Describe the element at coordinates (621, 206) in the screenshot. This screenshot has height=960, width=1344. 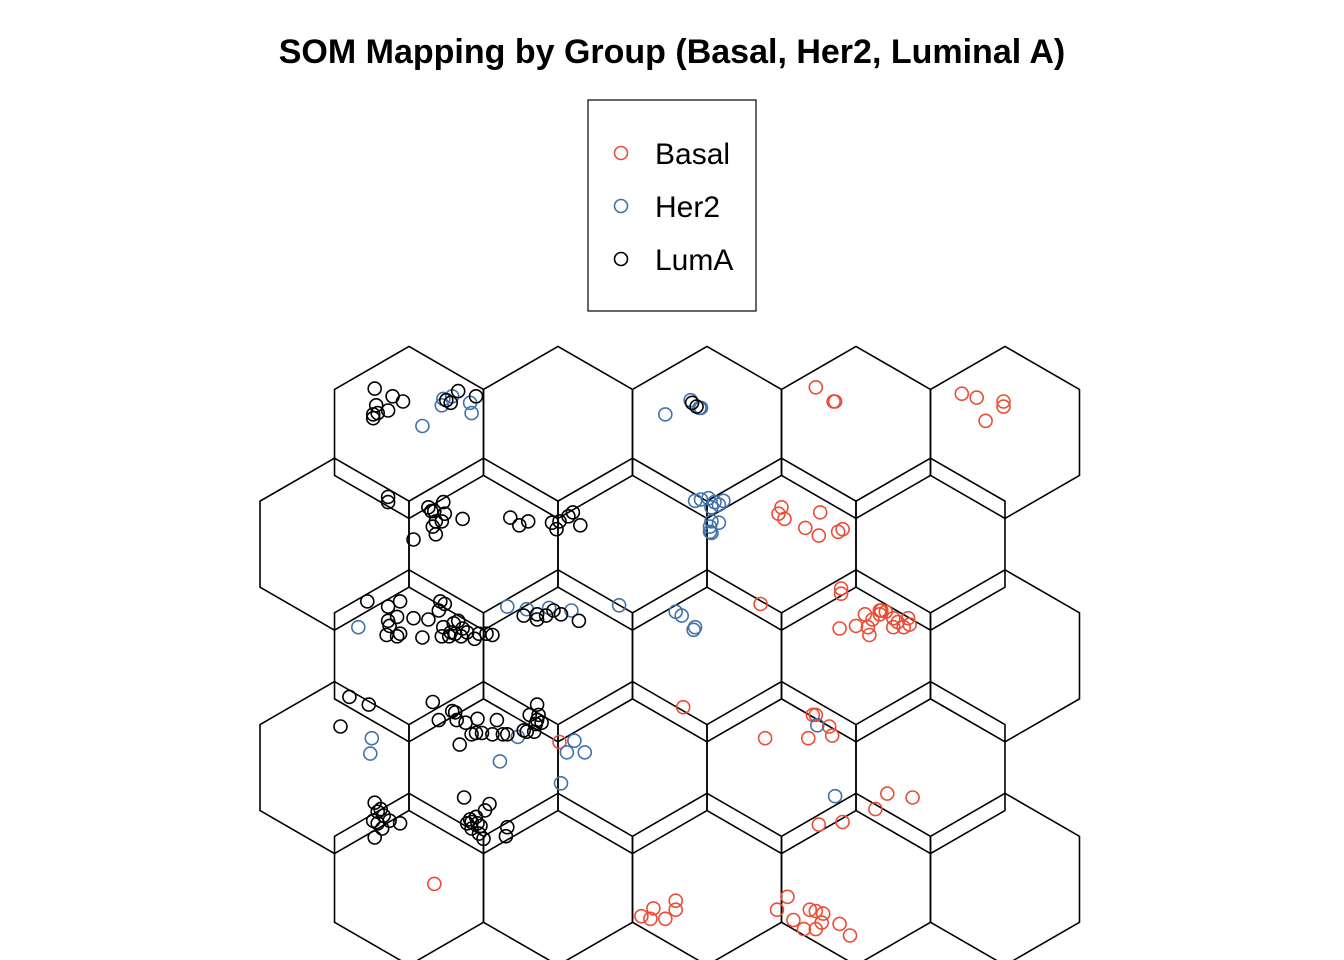
I see `legend-marker-her2` at that location.